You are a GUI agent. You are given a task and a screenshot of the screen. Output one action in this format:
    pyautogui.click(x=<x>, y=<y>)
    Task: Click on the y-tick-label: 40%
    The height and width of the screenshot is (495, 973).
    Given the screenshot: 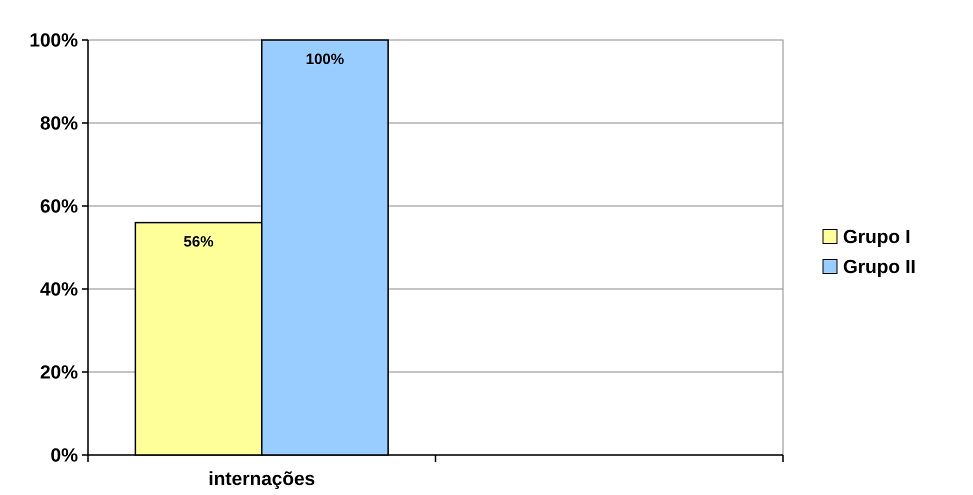 What is the action you would take?
    pyautogui.click(x=59, y=290)
    